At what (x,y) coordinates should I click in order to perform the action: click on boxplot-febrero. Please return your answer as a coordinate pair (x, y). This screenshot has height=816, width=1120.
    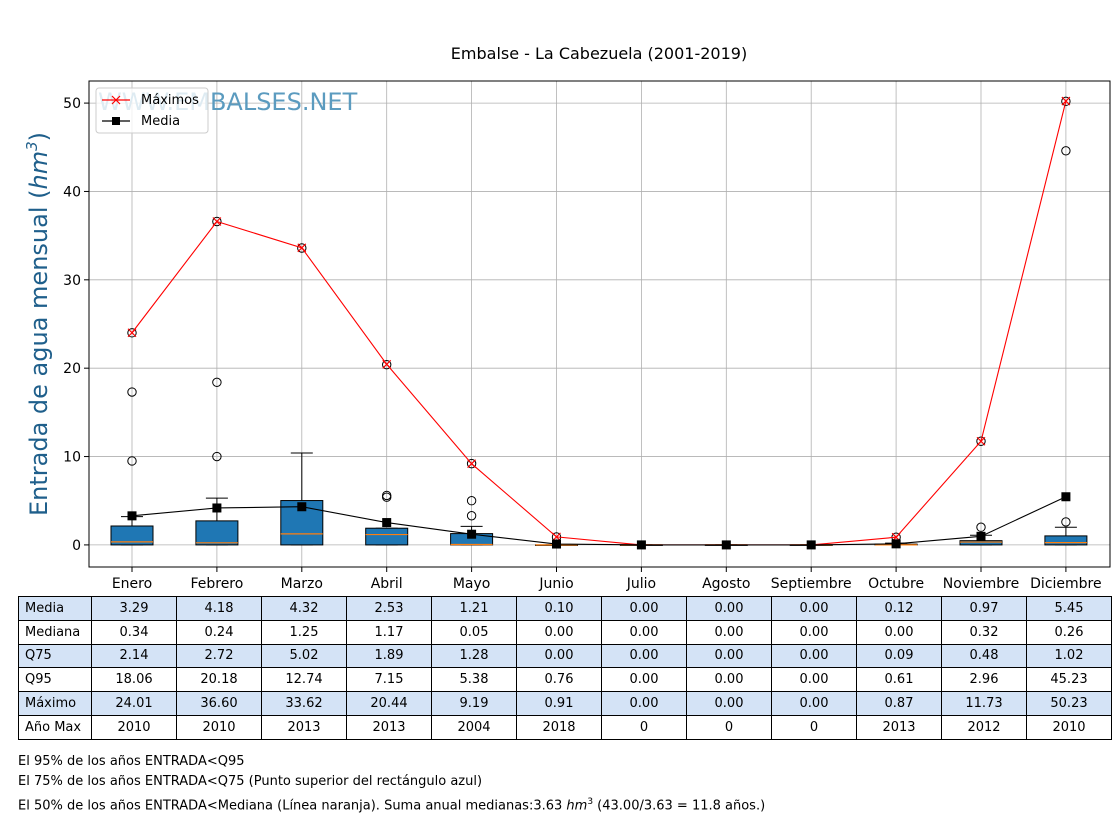
    Looking at the image, I should click on (217, 381).